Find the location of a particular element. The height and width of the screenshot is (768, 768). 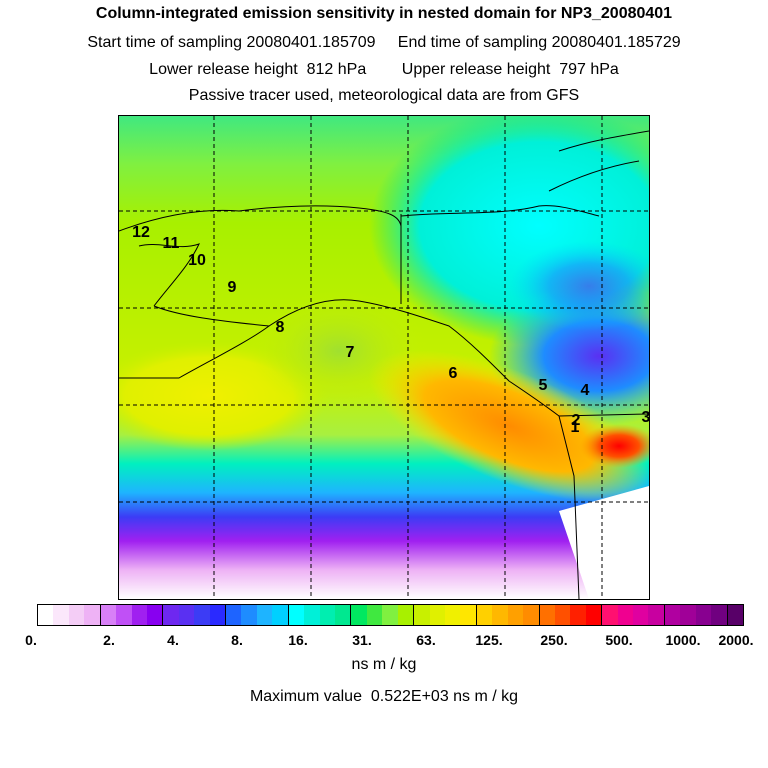

colorbar is located at coordinates (390, 615).